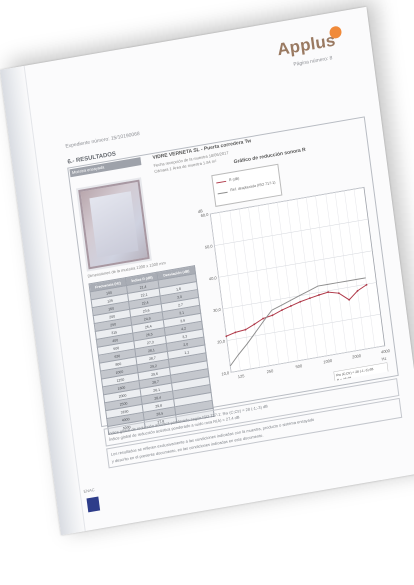 The height and width of the screenshot is (585, 414). I want to click on document-reference: Expediente número: 15/10190068, so click(103, 140).